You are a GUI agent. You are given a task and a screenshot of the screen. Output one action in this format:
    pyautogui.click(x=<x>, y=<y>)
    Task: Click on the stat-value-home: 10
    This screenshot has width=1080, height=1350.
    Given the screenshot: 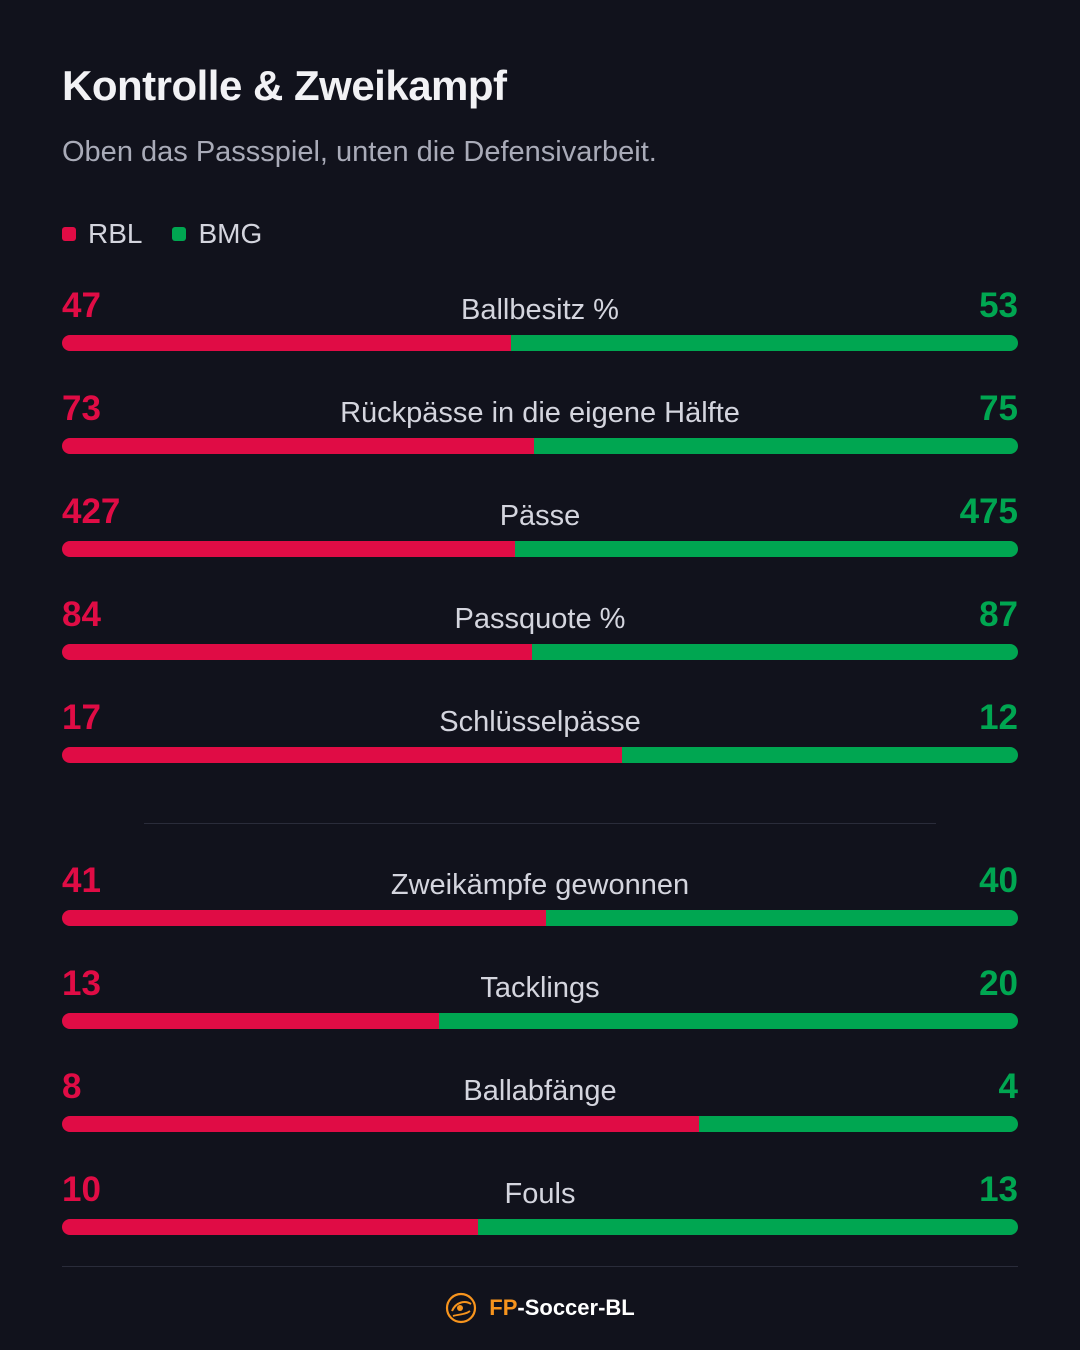 What is the action you would take?
    pyautogui.click(x=81, y=1189)
    